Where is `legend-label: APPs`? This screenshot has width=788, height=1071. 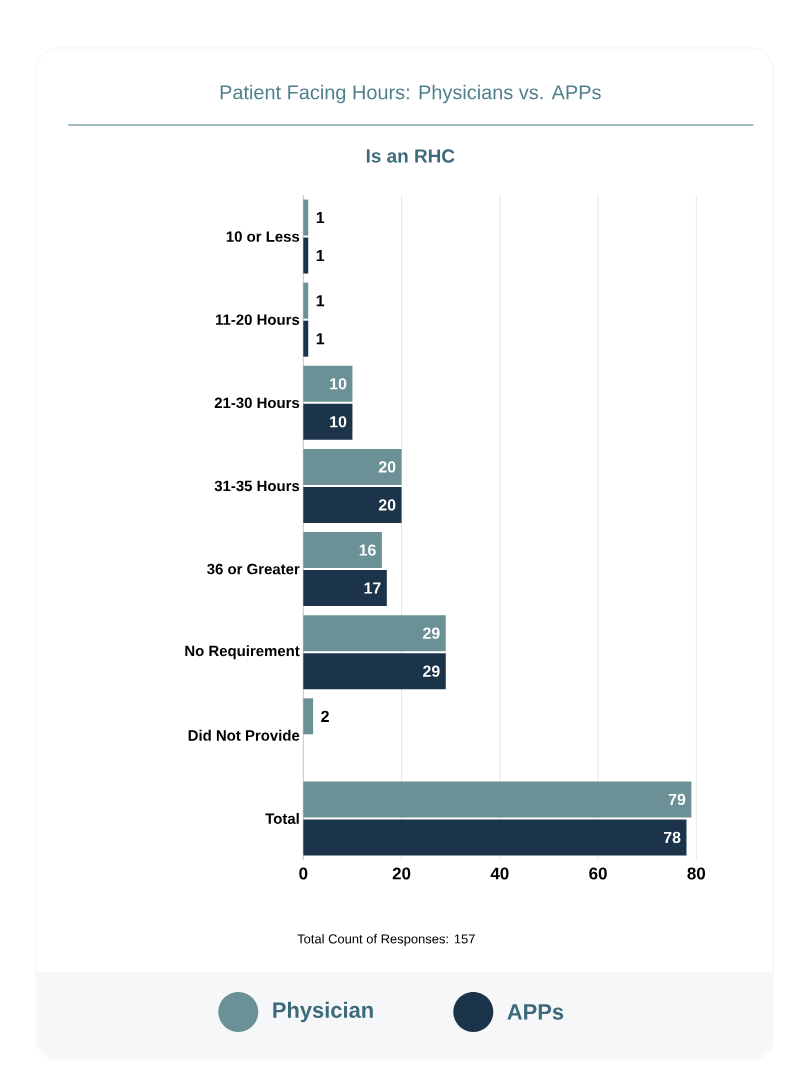
legend-label: APPs is located at coordinates (535, 1012).